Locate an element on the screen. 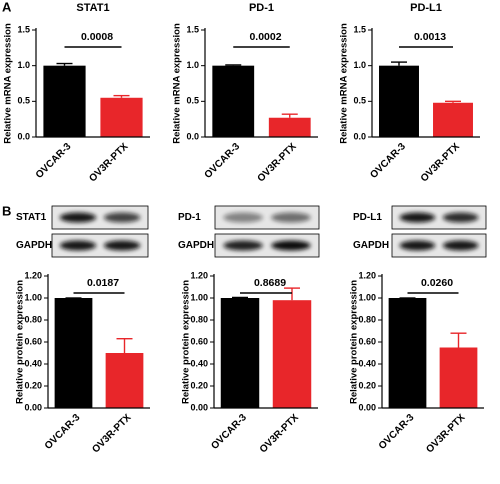 Image resolution: width=500 pixels, height=484 pixels. blot-label: PD-L1 is located at coordinates (367, 217).